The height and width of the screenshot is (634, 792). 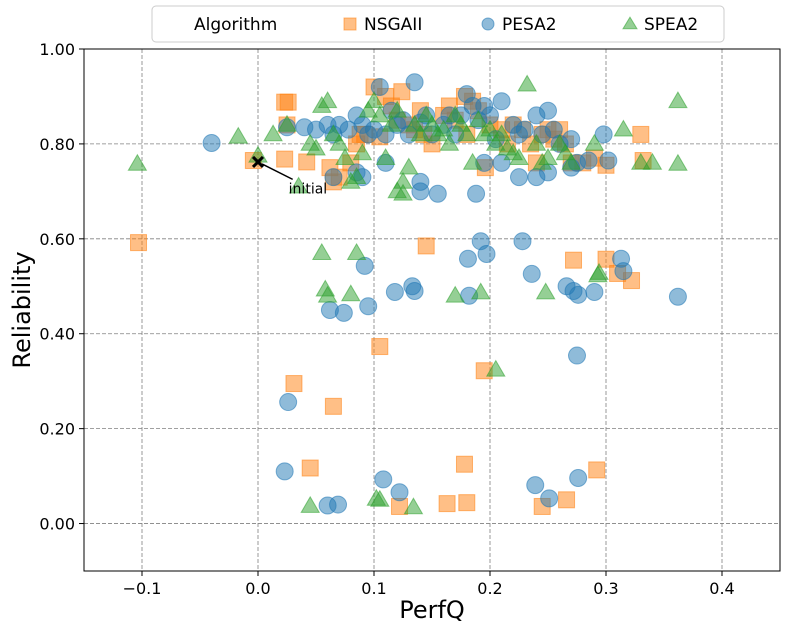 What do you see at coordinates (235, 25) in the screenshot?
I see `legend-title: Algorithm` at bounding box center [235, 25].